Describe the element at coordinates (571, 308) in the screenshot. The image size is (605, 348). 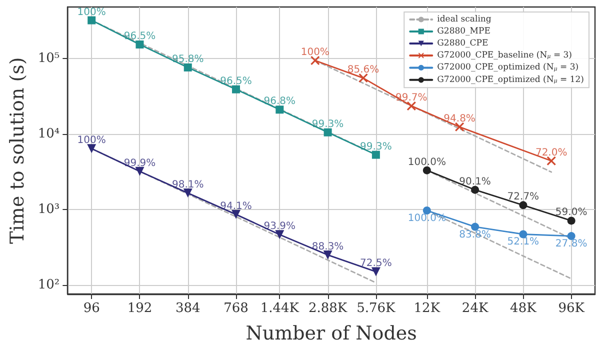
I see `x-tick-label: 96K` at that location.